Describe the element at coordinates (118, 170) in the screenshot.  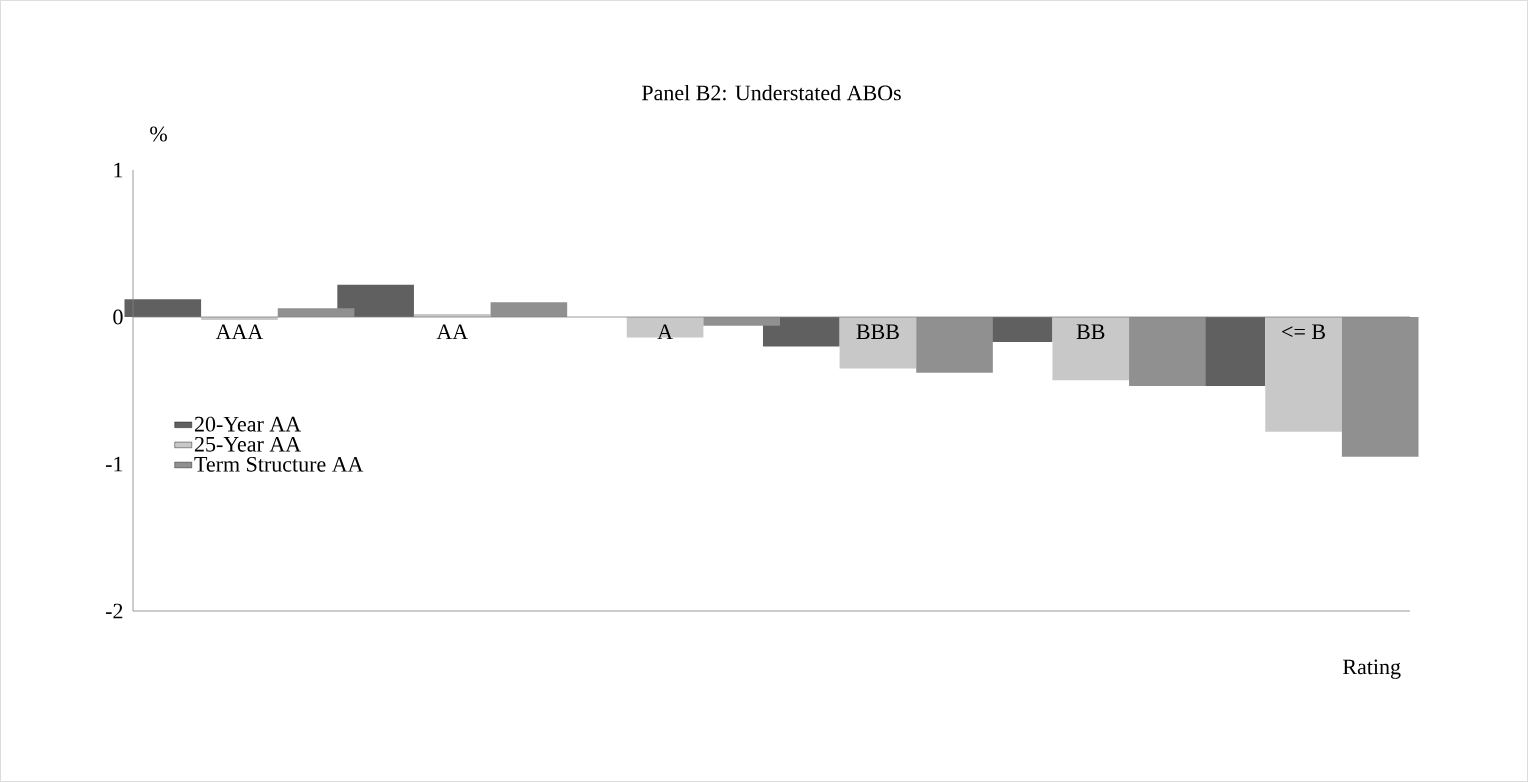
I see `y-tick-label: 1` at that location.